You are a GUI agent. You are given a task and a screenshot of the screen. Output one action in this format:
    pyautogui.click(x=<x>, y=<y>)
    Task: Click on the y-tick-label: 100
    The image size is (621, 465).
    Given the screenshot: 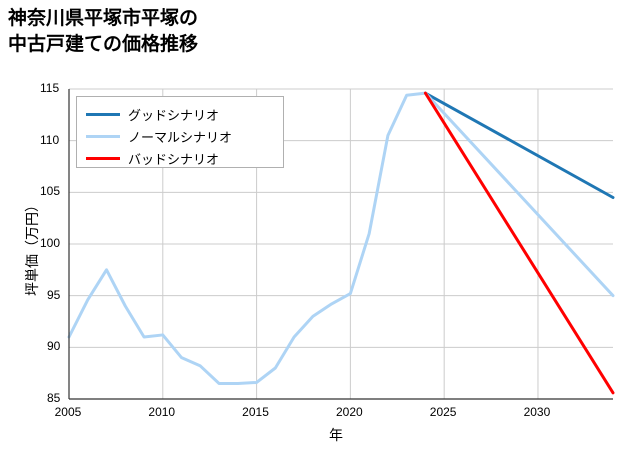 What is the action you would take?
    pyautogui.click(x=50, y=243)
    